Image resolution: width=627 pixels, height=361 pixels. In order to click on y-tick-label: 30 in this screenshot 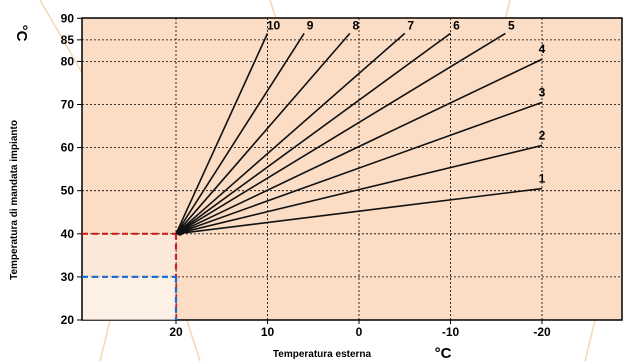, I will do `click(68, 277)`.